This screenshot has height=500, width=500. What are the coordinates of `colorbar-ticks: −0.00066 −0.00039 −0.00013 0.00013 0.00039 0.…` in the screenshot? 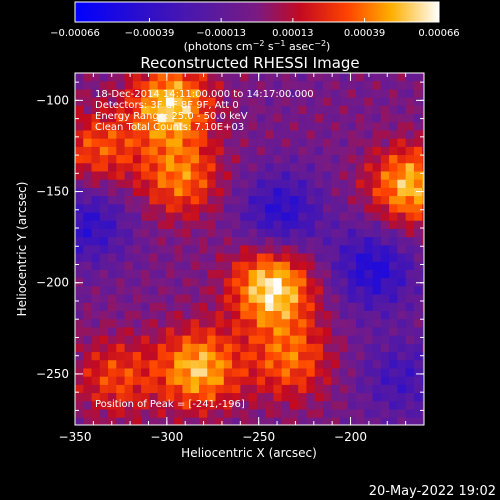 It's located at (255, 28).